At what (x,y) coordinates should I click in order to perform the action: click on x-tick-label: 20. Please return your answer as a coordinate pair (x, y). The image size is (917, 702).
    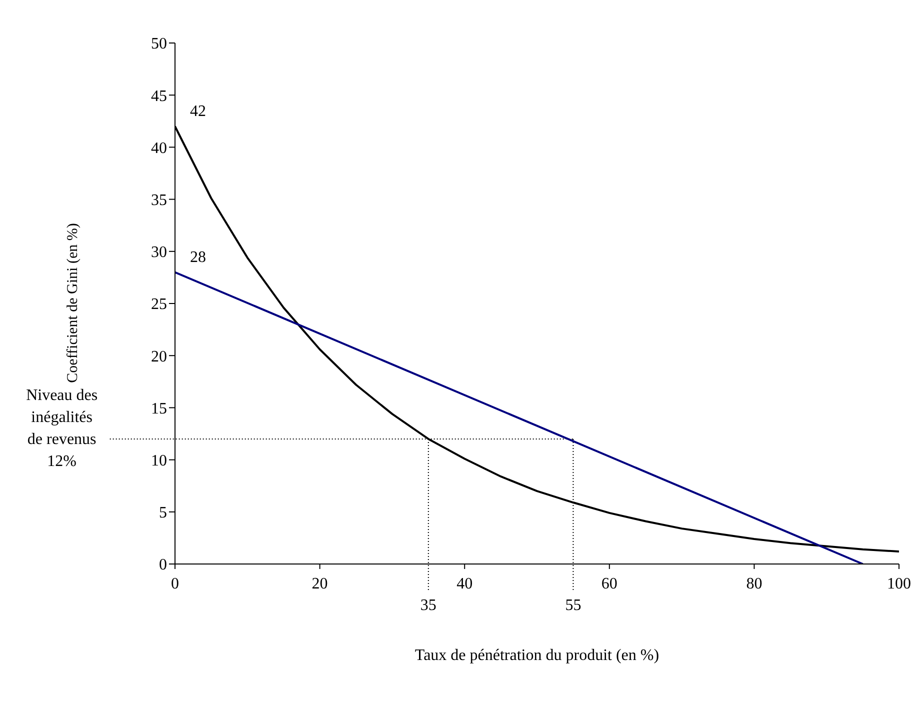
    Looking at the image, I should click on (320, 583).